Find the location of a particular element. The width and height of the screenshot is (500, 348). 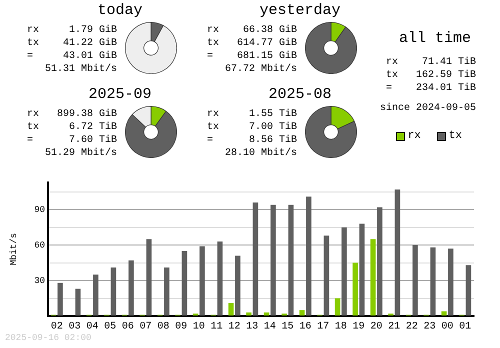

chart-title: today is located at coordinates (120, 10).